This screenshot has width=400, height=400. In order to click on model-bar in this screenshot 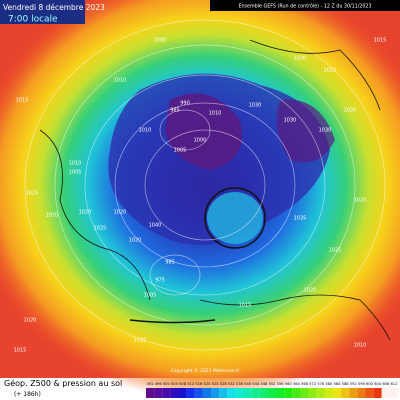, I will do `click(305, 5)`.